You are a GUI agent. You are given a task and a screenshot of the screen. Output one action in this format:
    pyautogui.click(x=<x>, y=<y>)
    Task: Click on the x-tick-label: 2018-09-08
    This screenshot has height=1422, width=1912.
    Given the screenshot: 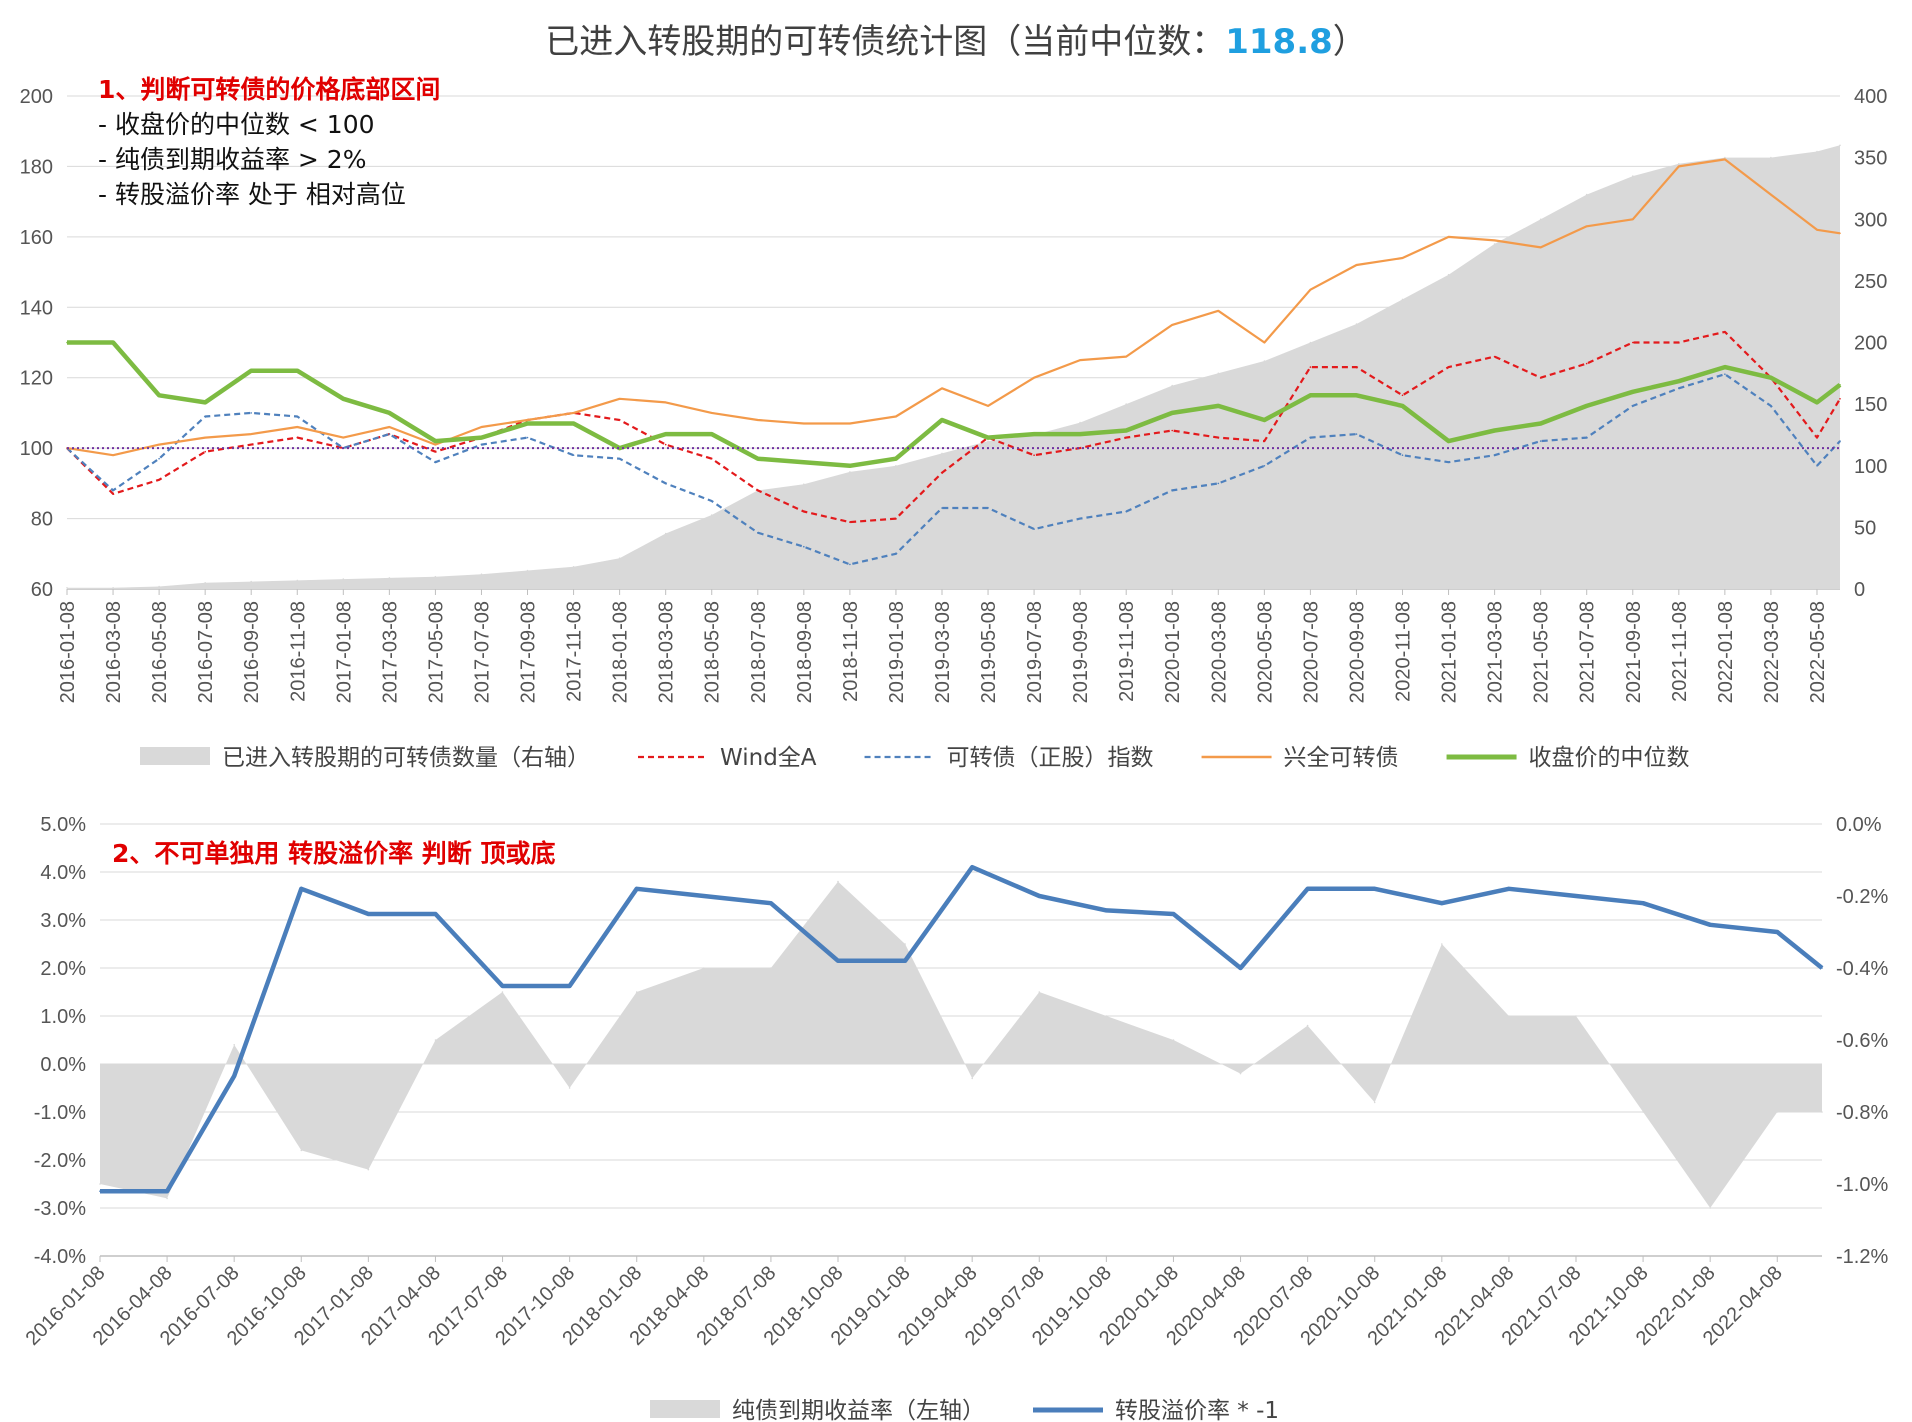 What is the action you would take?
    pyautogui.click(x=805, y=652)
    